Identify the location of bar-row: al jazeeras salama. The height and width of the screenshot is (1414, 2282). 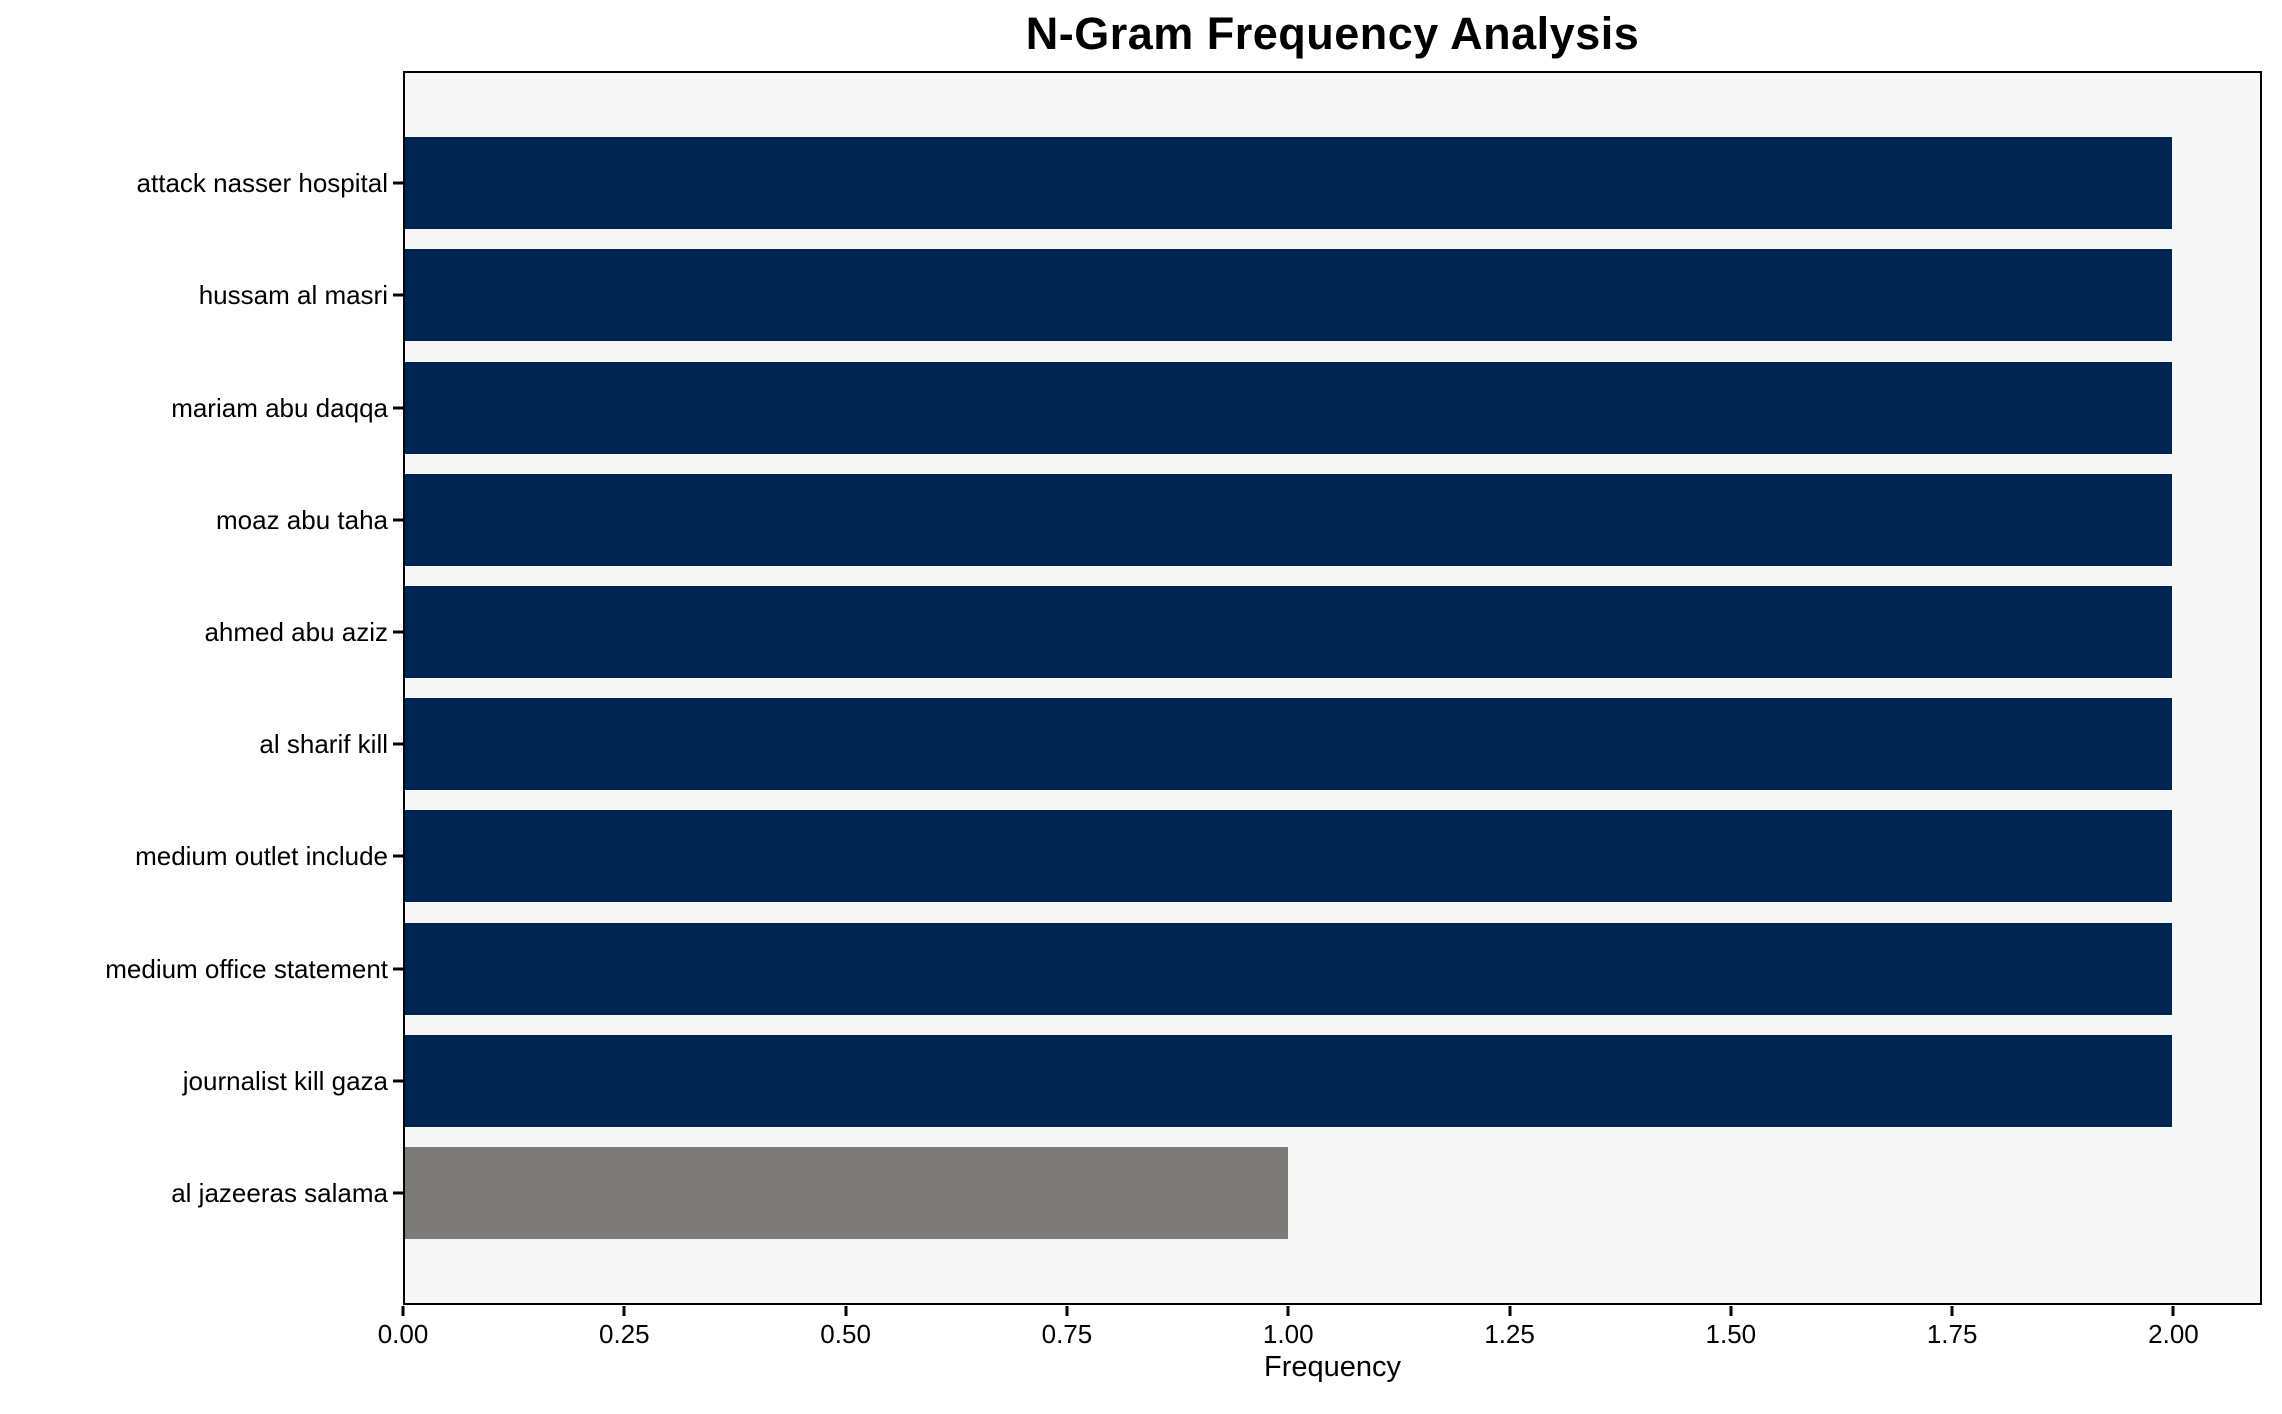
(1215, 1193).